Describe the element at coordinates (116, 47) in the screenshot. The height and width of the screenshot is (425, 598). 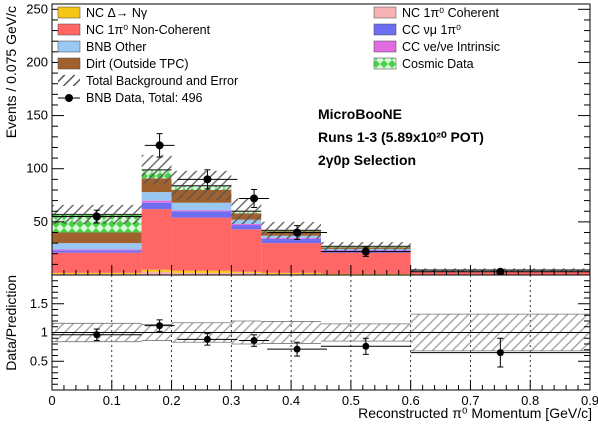
I see `legend-label: BNB Other` at that location.